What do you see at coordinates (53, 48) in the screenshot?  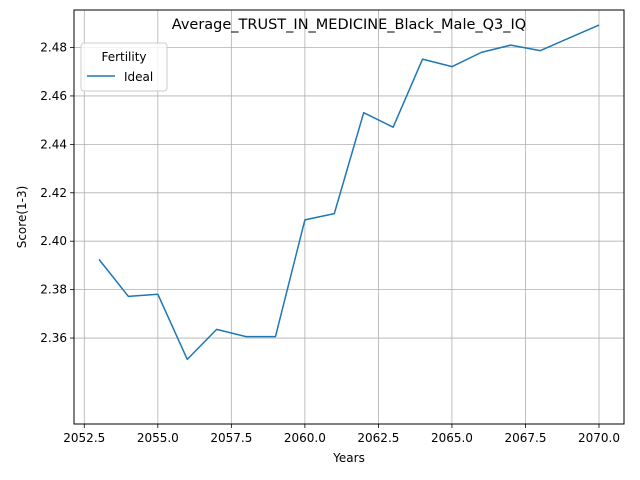 I see `y-tick-label: 2.48` at bounding box center [53, 48].